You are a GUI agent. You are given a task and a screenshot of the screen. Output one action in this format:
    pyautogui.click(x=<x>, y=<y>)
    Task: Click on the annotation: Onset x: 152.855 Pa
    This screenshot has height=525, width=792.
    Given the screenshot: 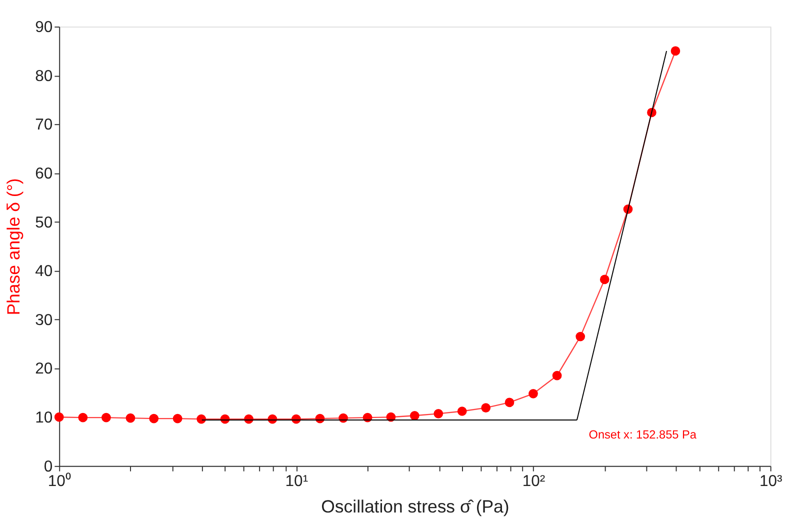 What is the action you would take?
    pyautogui.click(x=642, y=435)
    